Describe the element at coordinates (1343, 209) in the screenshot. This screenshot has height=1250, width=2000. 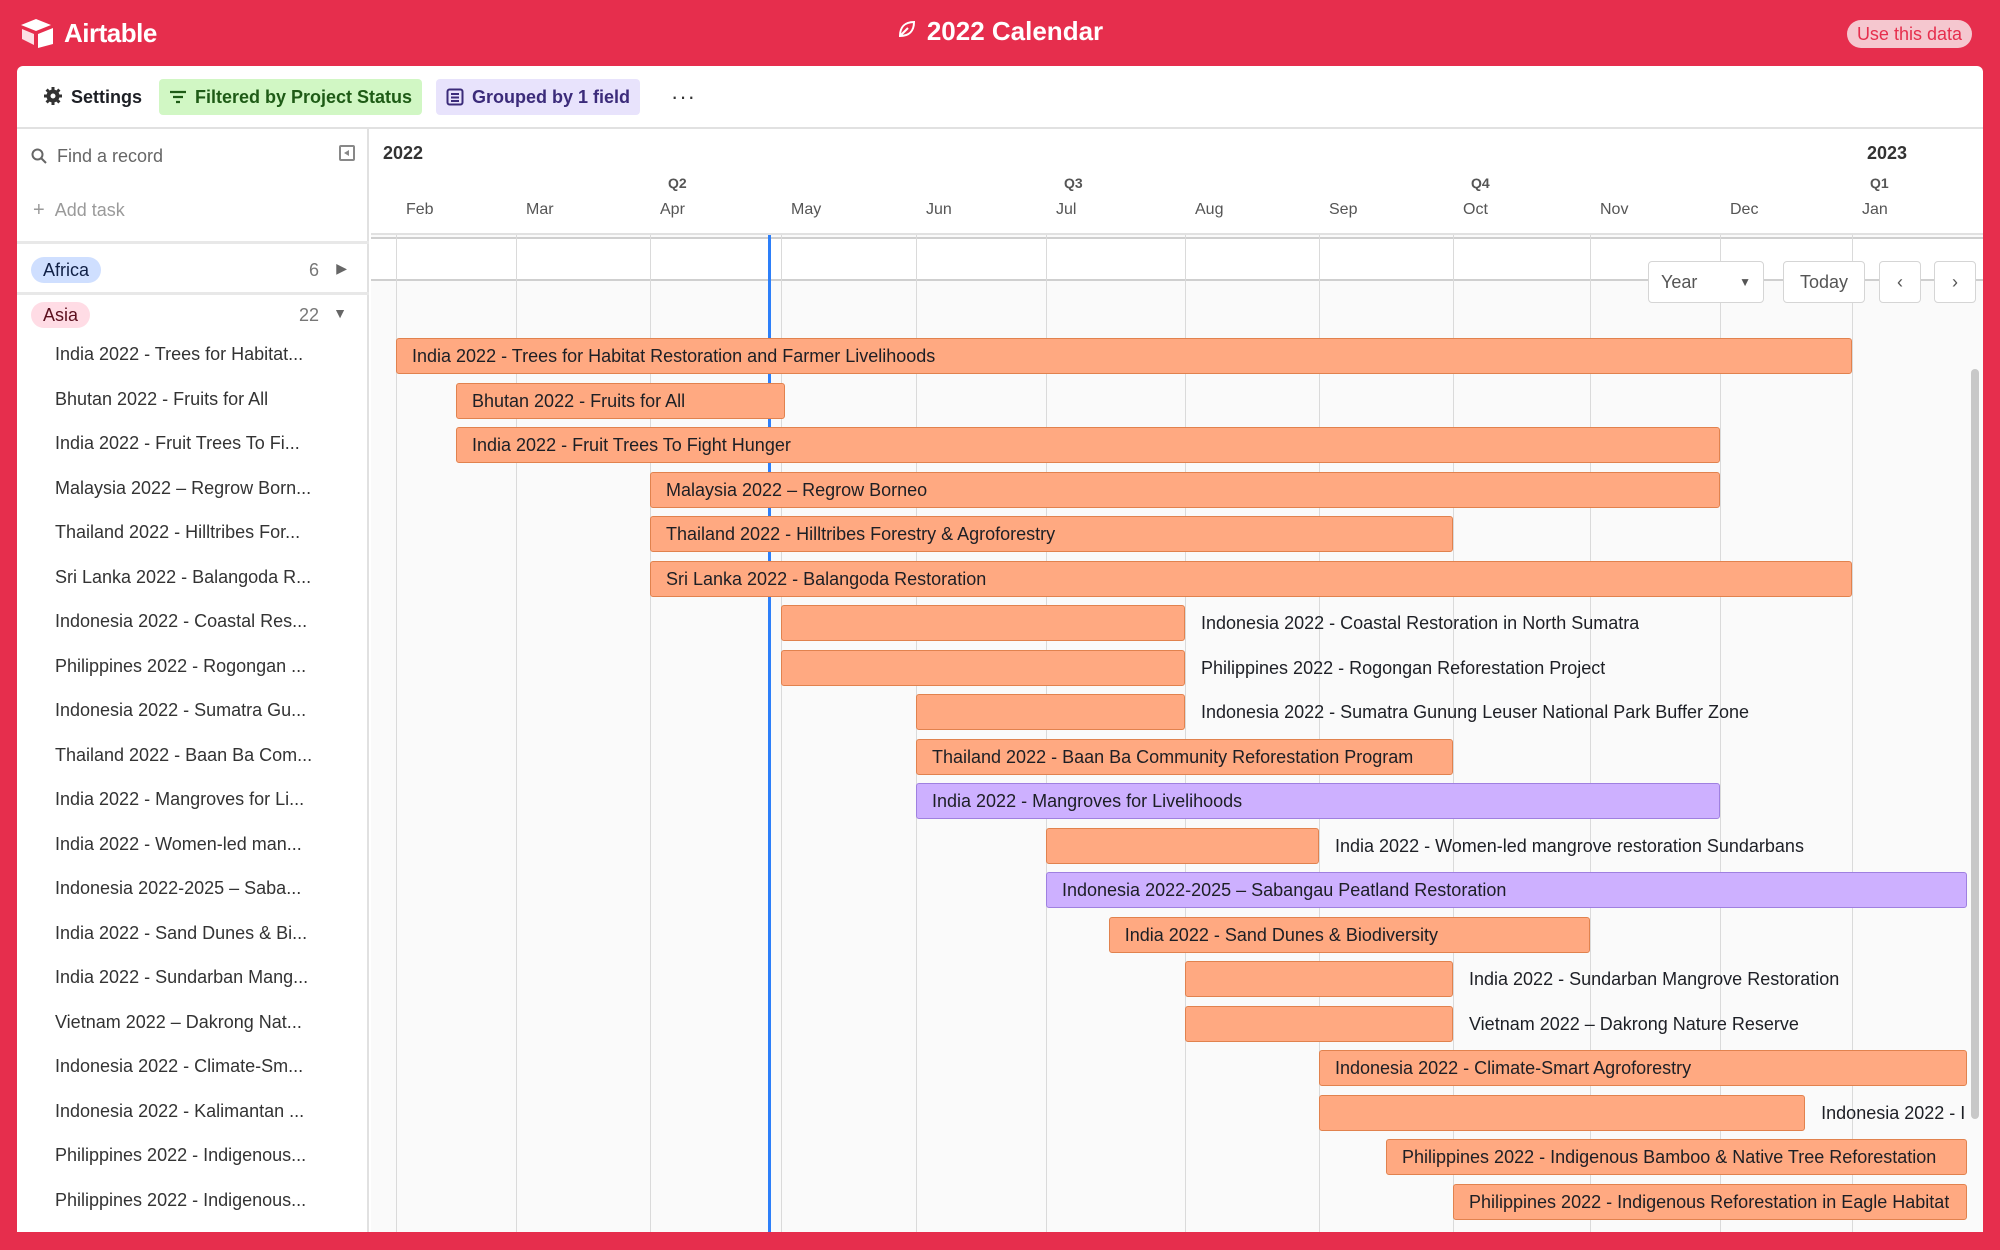
I see `month-label: Sep` at that location.